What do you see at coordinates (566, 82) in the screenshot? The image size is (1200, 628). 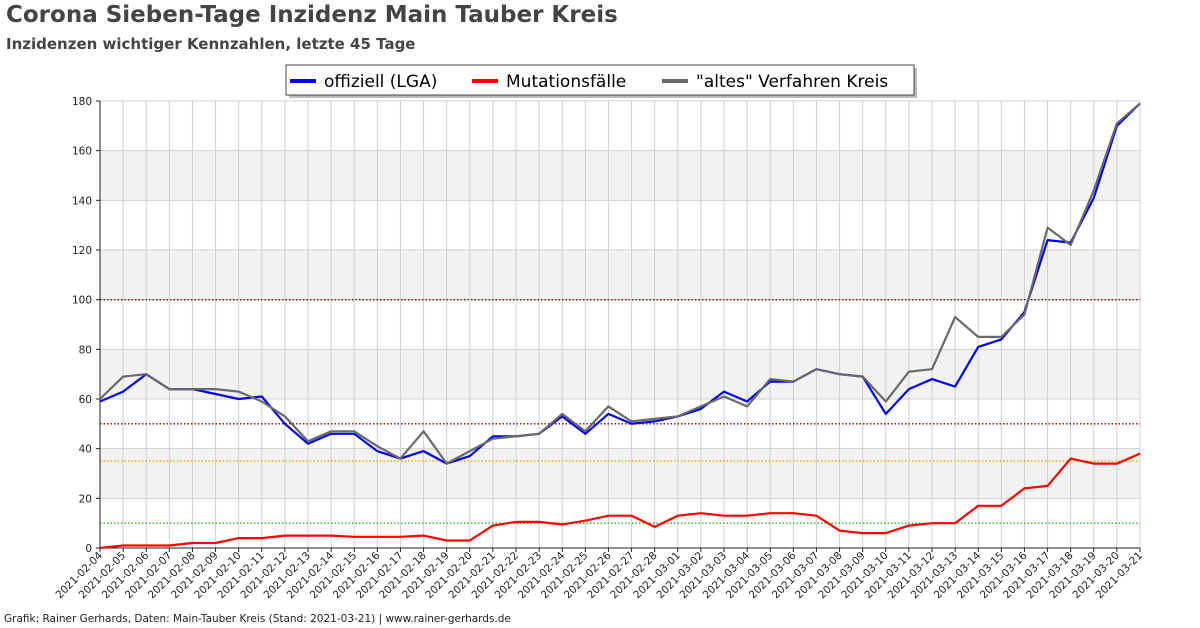 I see `legend-label: Mutationsfälle` at bounding box center [566, 82].